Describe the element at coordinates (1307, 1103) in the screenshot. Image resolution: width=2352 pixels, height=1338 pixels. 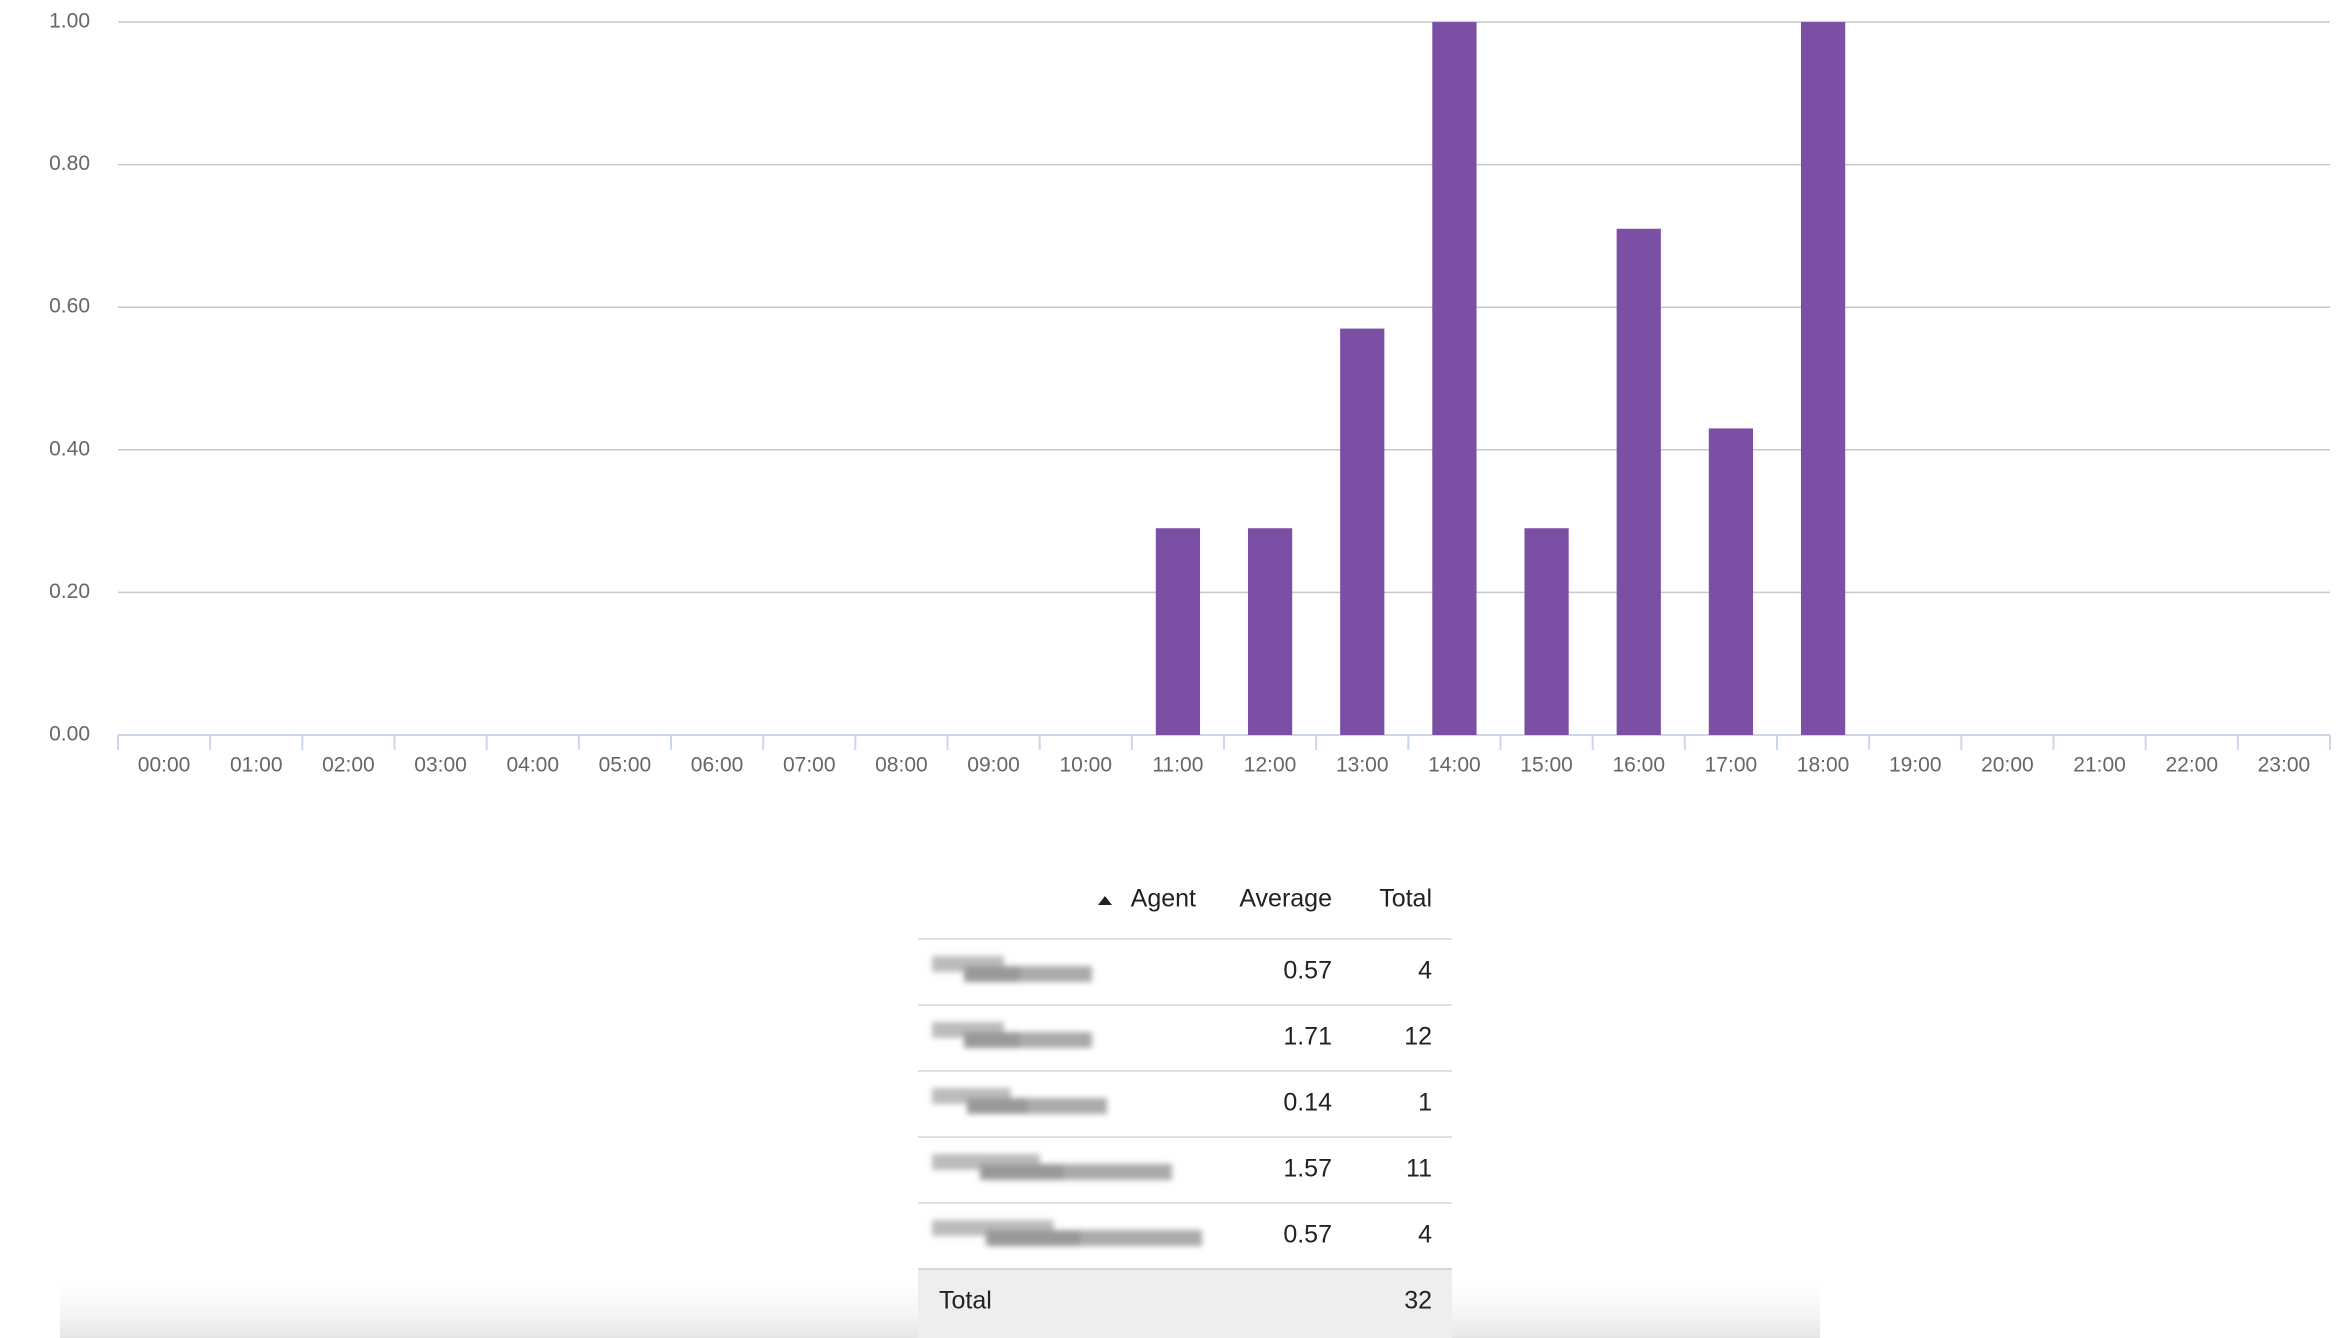
I see `average-cell: 0.14` at that location.